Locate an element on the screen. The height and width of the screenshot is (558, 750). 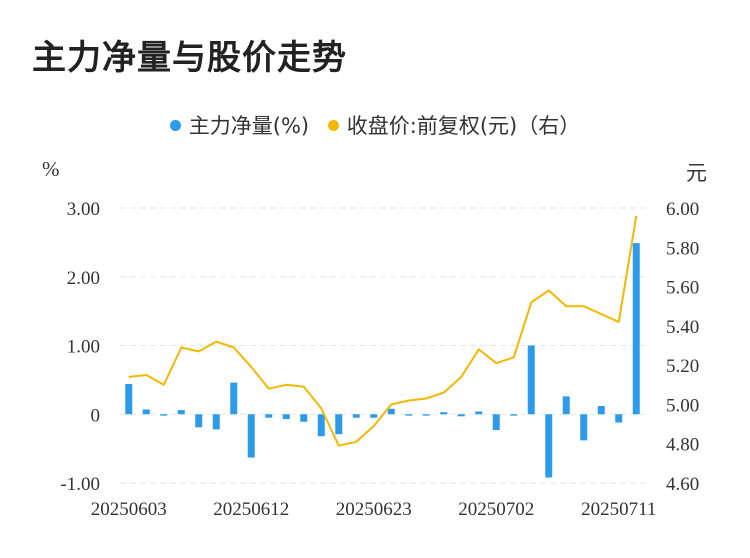
y-left-tick-label: 1.00 is located at coordinates (83, 347).